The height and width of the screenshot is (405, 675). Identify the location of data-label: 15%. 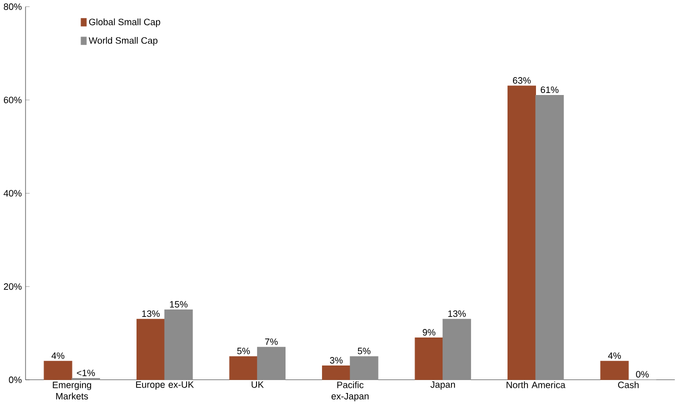
(179, 304).